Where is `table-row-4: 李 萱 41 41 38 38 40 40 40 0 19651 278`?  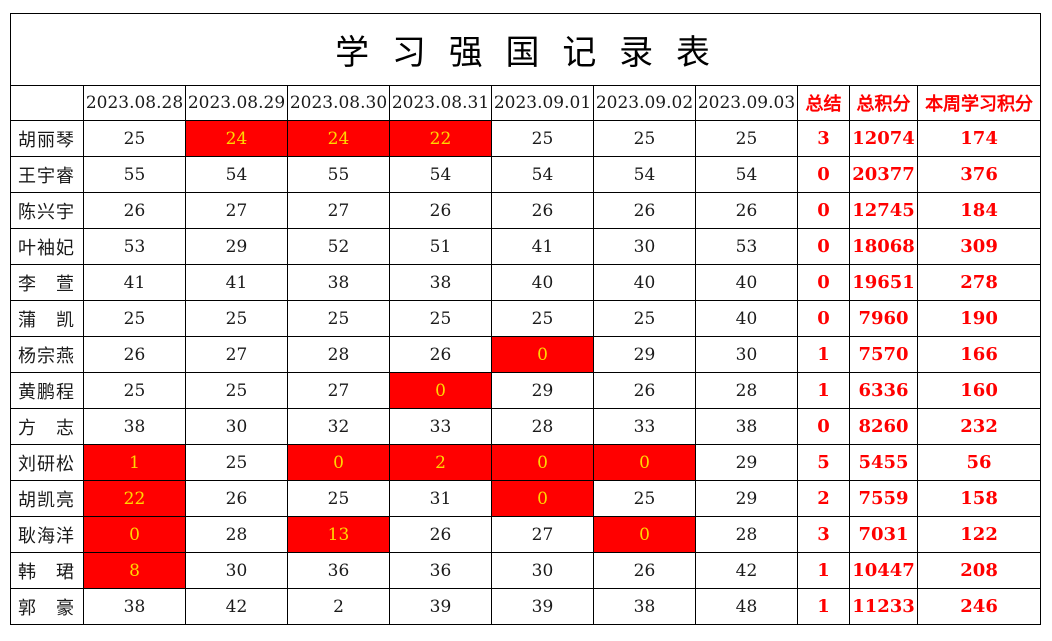 table-row-4: 李 萱 41 41 38 38 40 40 40 0 19651 278 is located at coordinates (526, 282).